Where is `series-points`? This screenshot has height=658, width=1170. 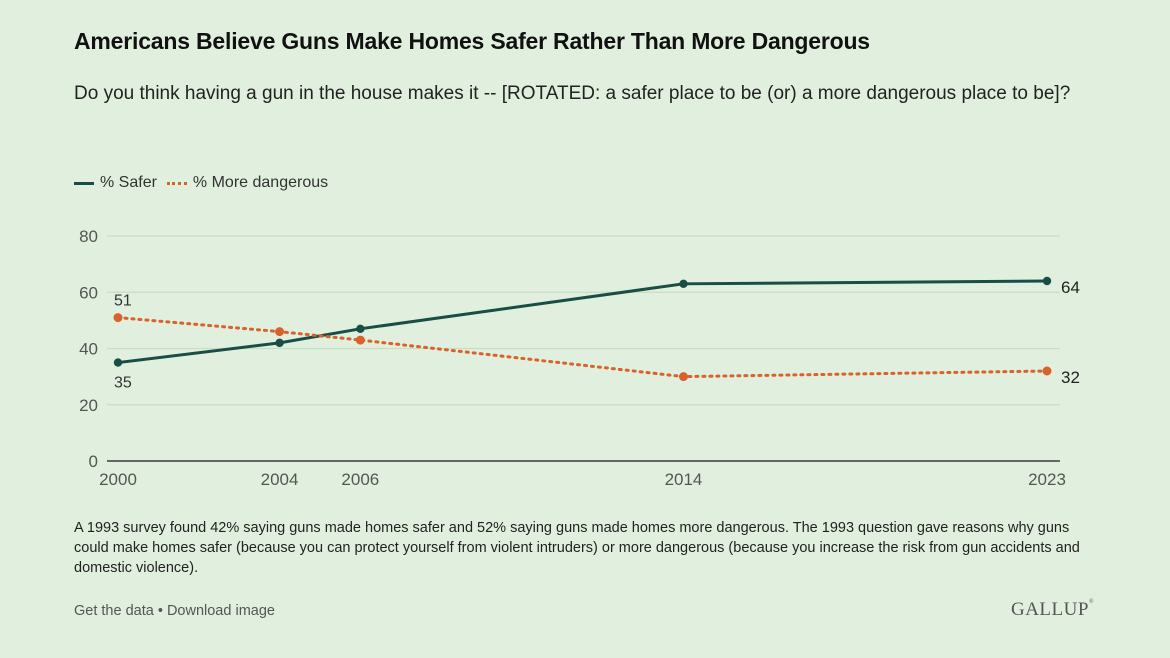
series-points is located at coordinates (582, 329).